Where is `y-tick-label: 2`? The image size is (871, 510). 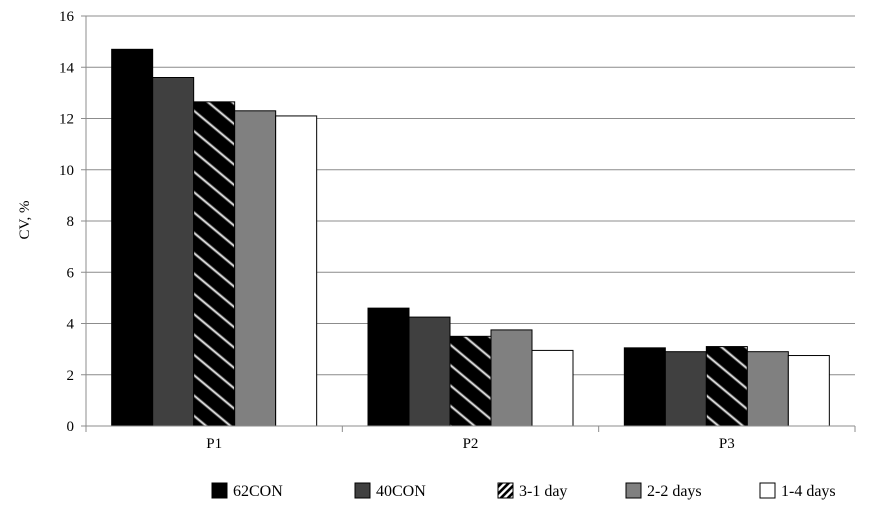
y-tick-label: 2 is located at coordinates (71, 376).